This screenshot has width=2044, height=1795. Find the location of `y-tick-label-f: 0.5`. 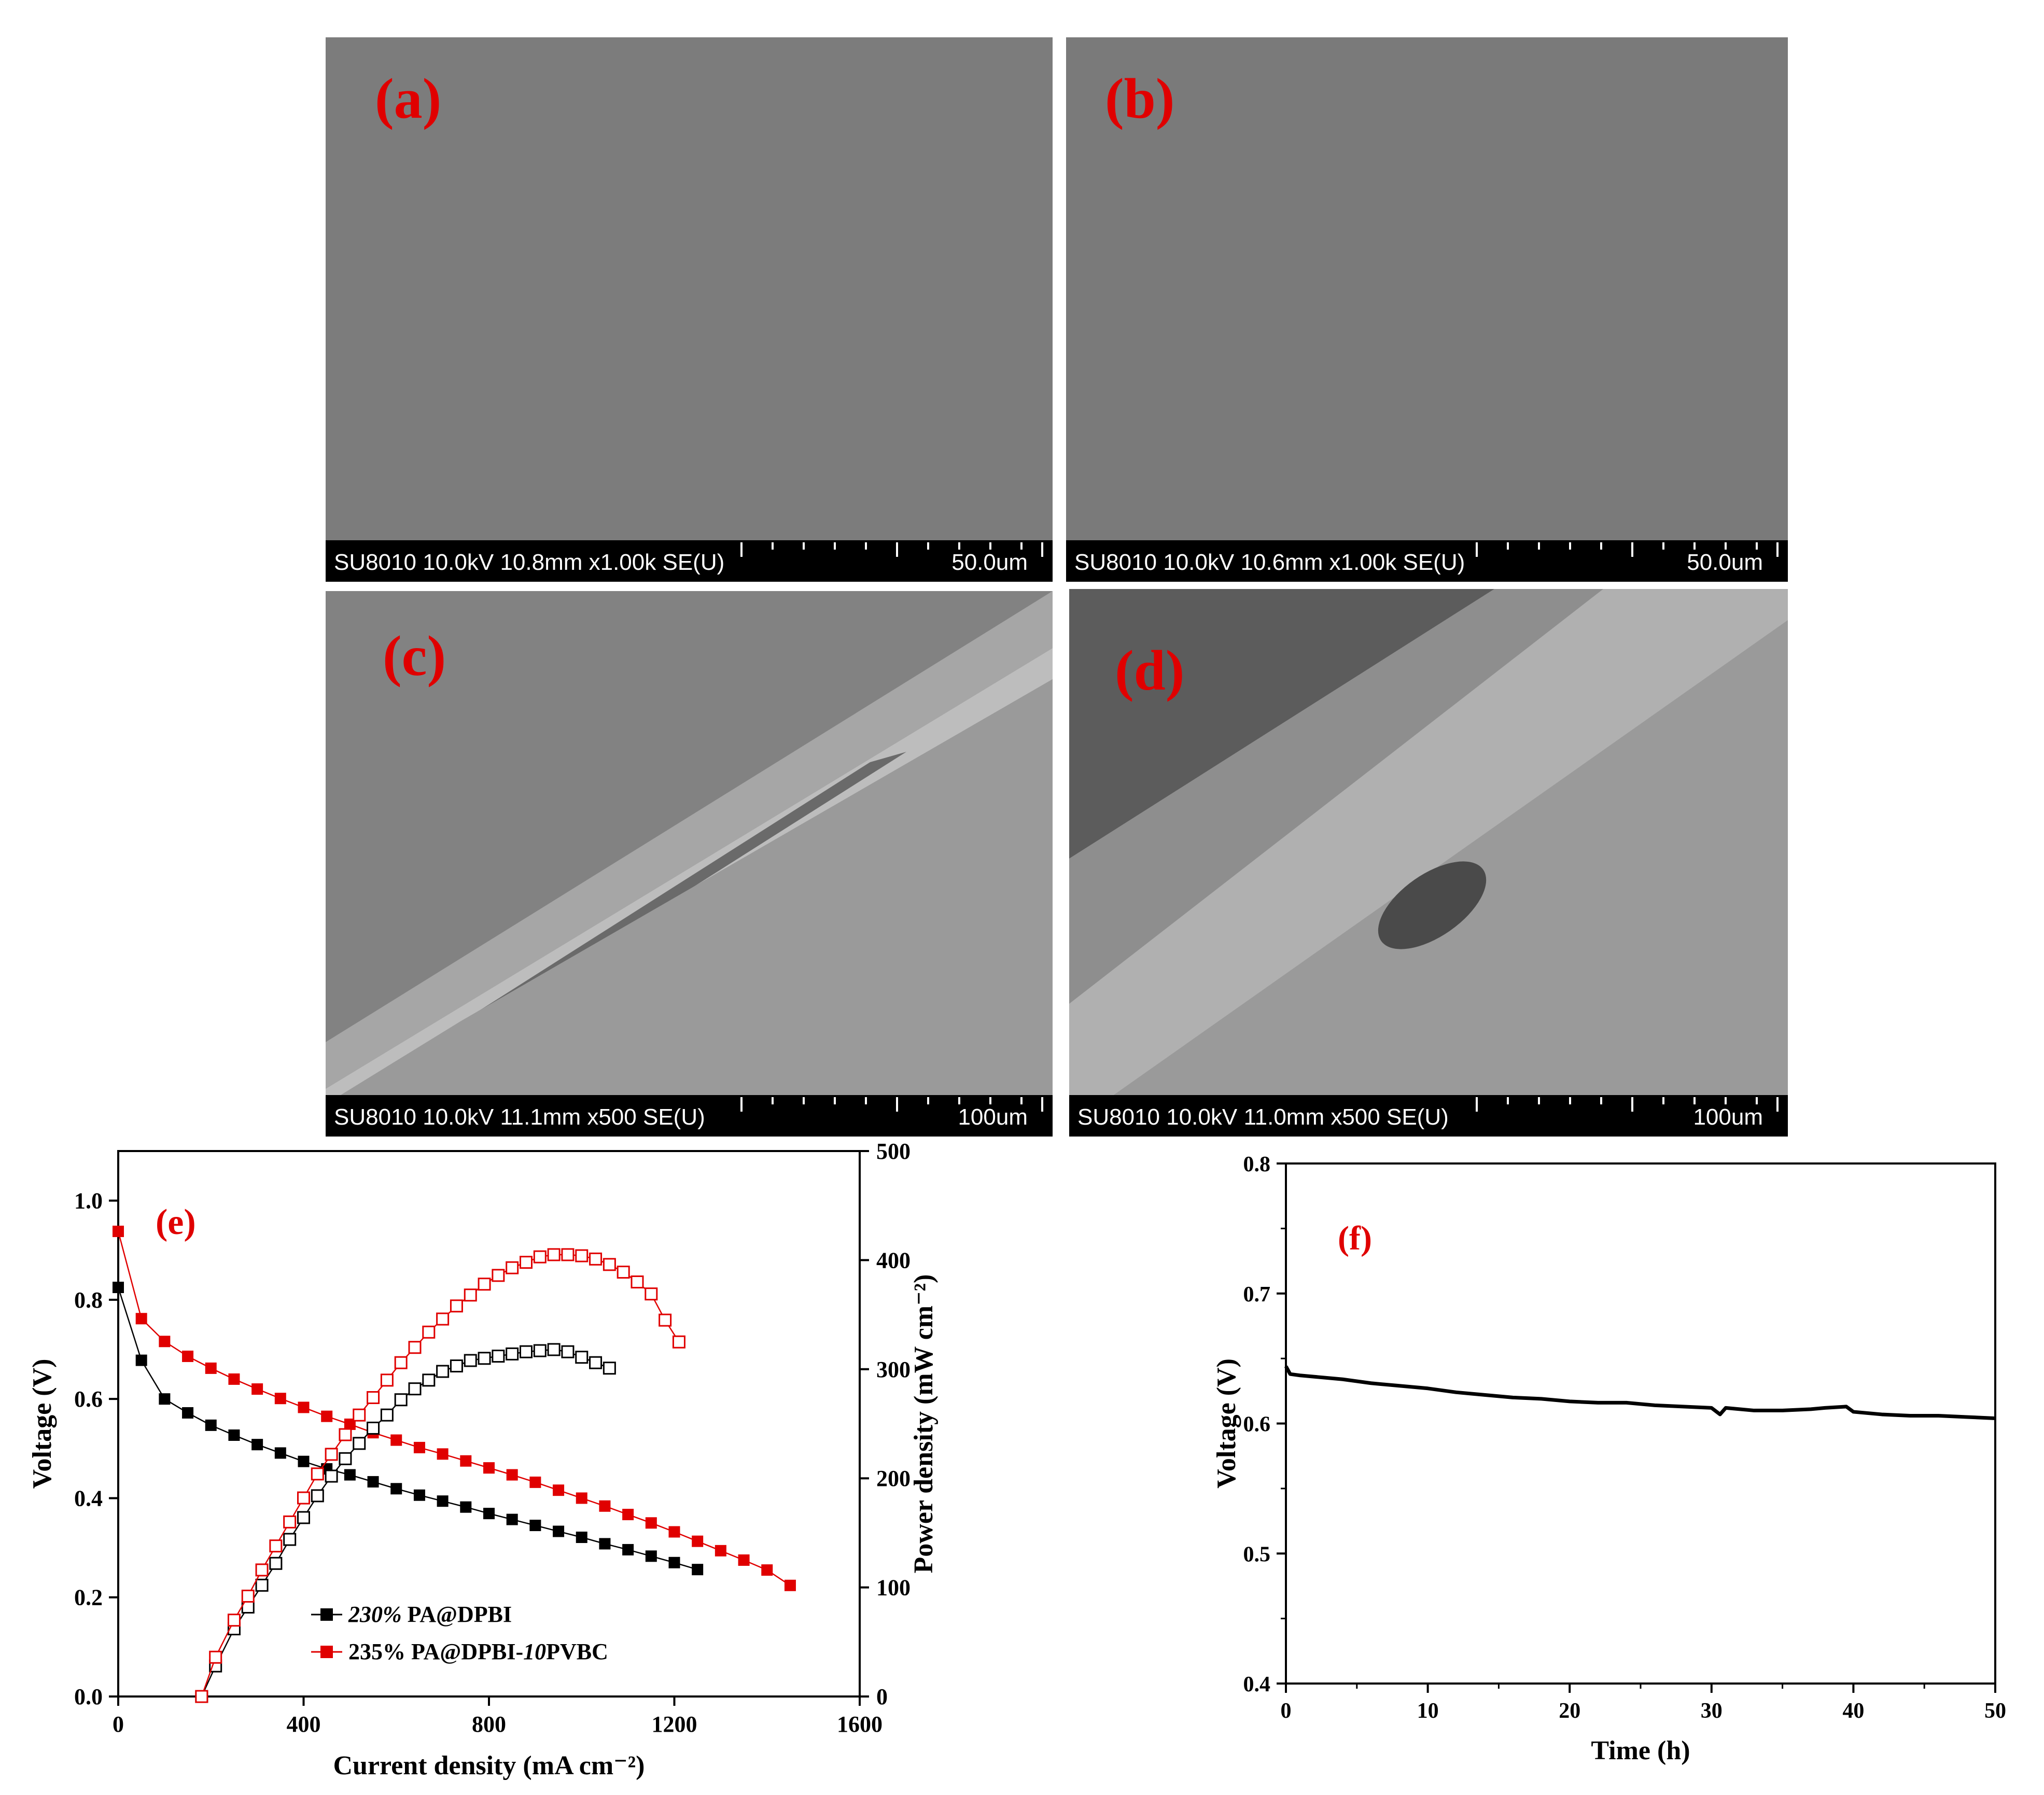

y-tick-label-f: 0.5 is located at coordinates (1257, 1554).